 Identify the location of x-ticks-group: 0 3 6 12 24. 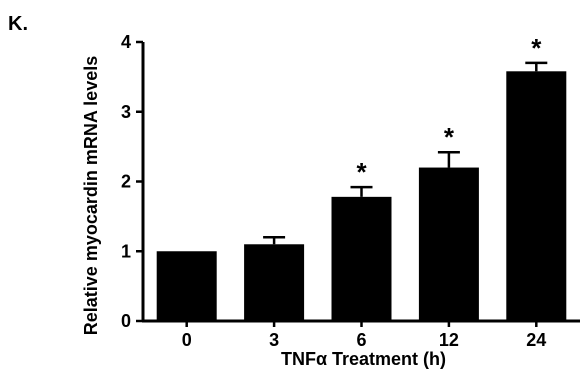
(364, 335).